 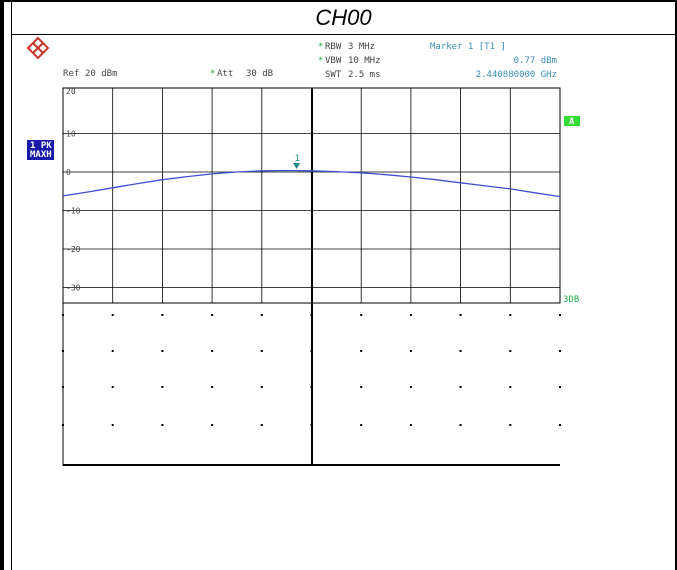 What do you see at coordinates (2, 285) in the screenshot?
I see `frame-left-border` at bounding box center [2, 285].